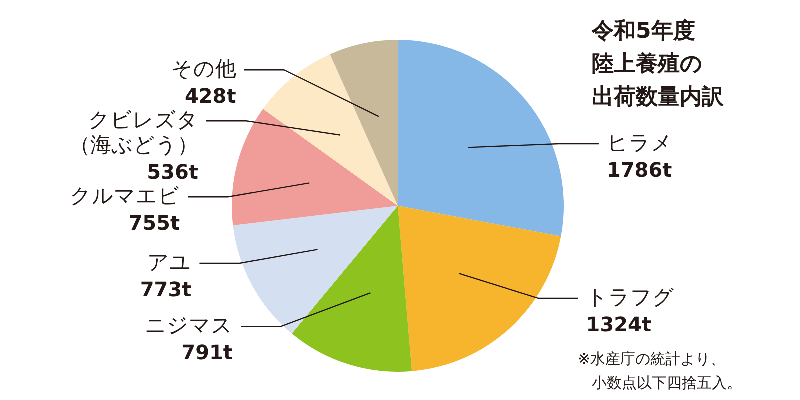 Image resolution: width=800 pixels, height=400 pixels. What do you see at coordinates (173, 172) in the screenshot?
I see `data-label: 536t` at bounding box center [173, 172].